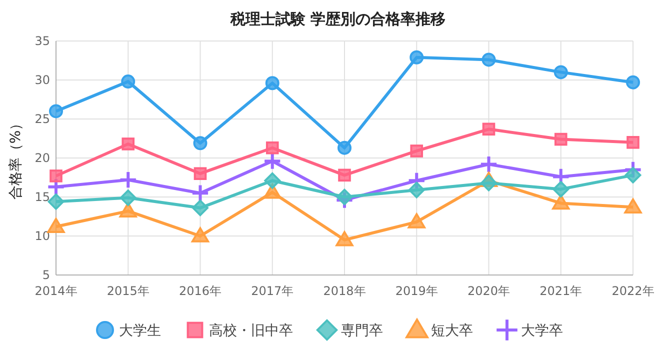 This screenshot has width=656, height=350. Describe the element at coordinates (272, 291) in the screenshot. I see `x-tick-label: 2017年` at that location.